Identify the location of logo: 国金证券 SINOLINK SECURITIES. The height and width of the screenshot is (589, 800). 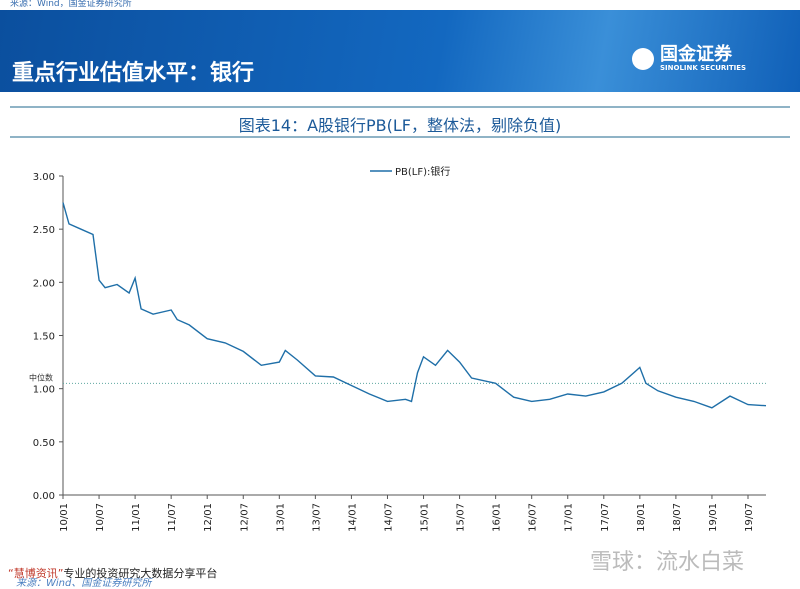
(689, 59).